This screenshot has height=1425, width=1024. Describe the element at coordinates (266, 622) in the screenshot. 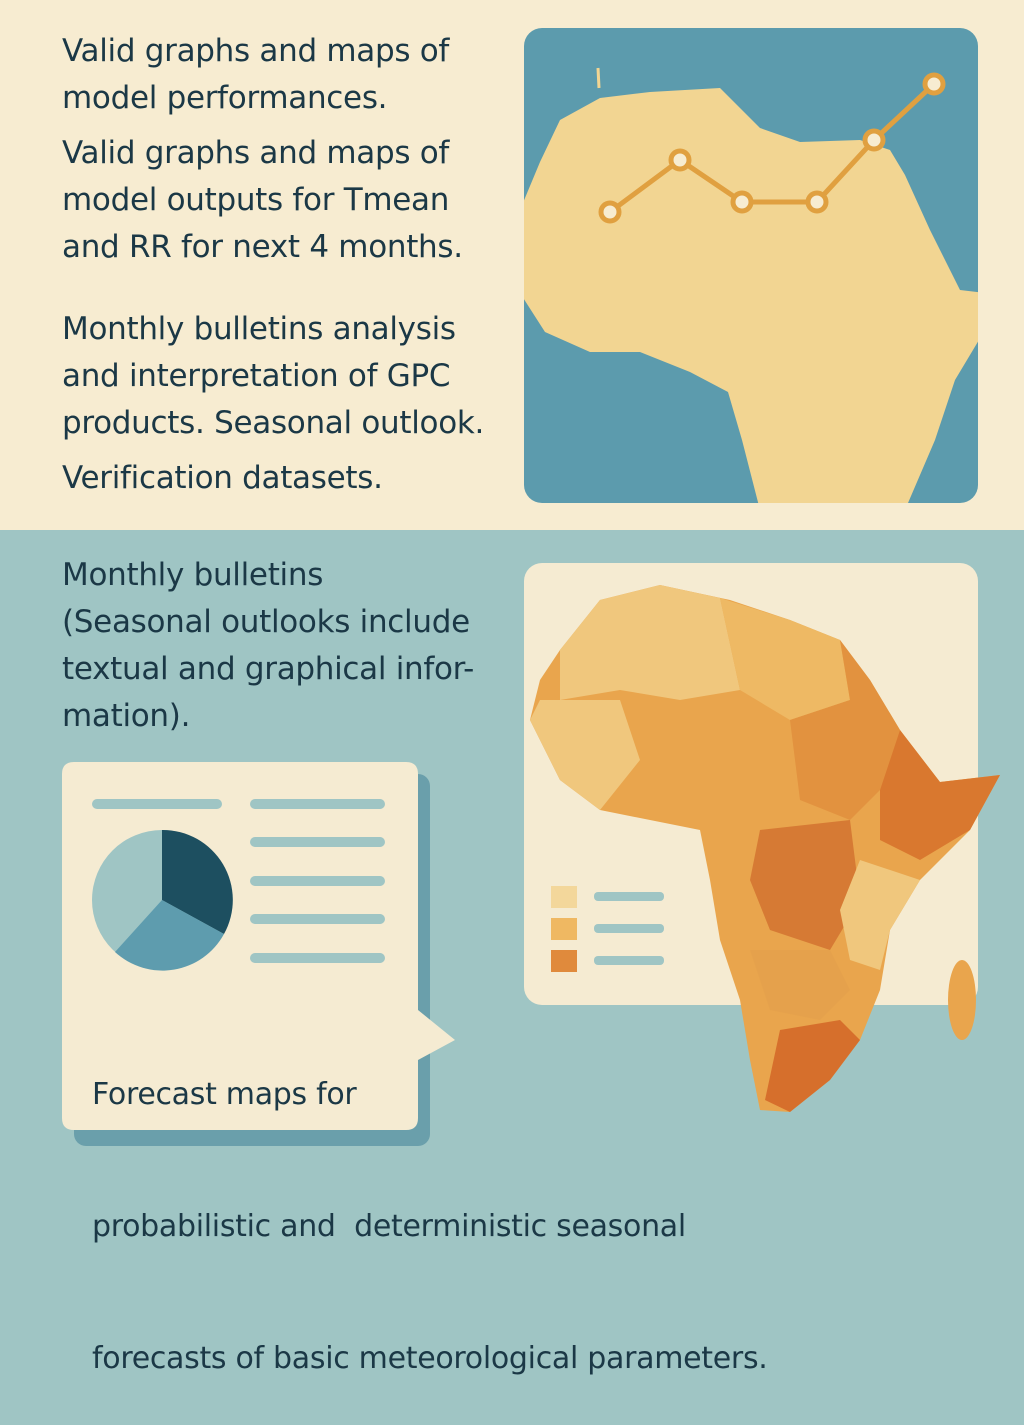

I see `text-line: (Seasonal outlooks include` at that location.